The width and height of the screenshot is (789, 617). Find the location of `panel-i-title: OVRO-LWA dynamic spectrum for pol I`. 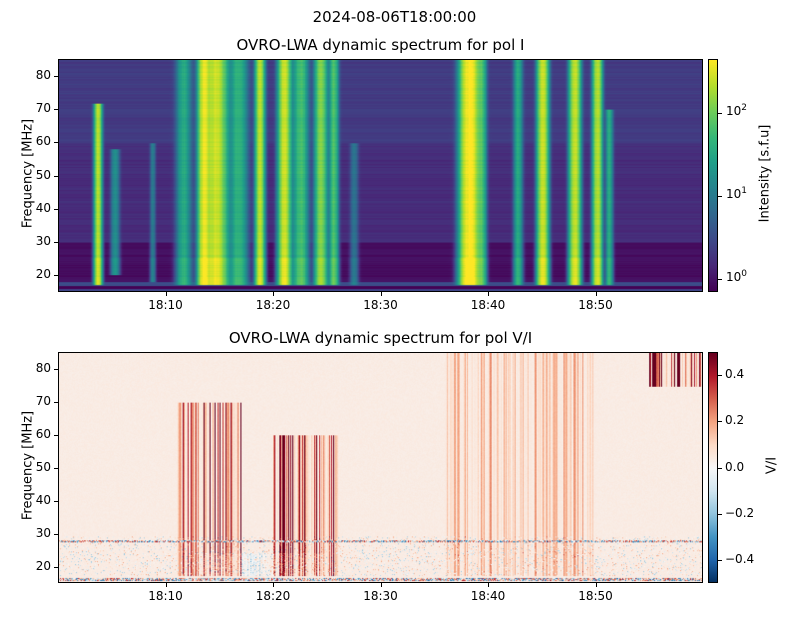

panel-i-title: OVRO-LWA dynamic spectrum for pol I is located at coordinates (380, 45).